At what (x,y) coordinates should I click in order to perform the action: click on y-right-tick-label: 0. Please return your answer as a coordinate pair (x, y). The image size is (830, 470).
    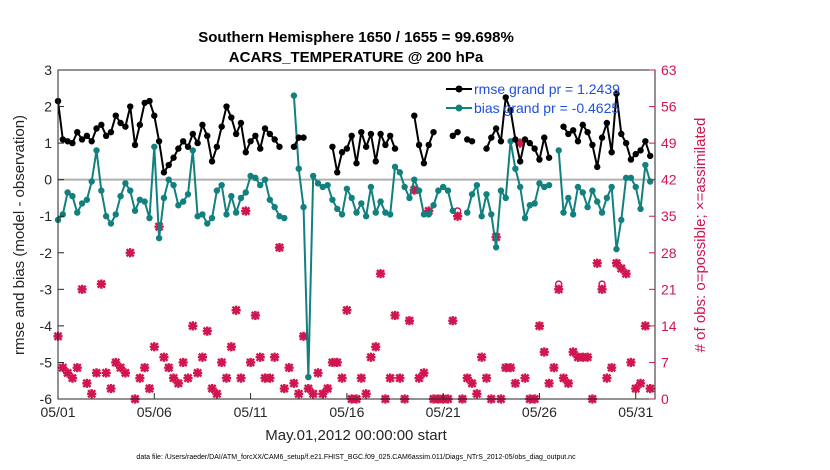
    Looking at the image, I should click on (665, 399).